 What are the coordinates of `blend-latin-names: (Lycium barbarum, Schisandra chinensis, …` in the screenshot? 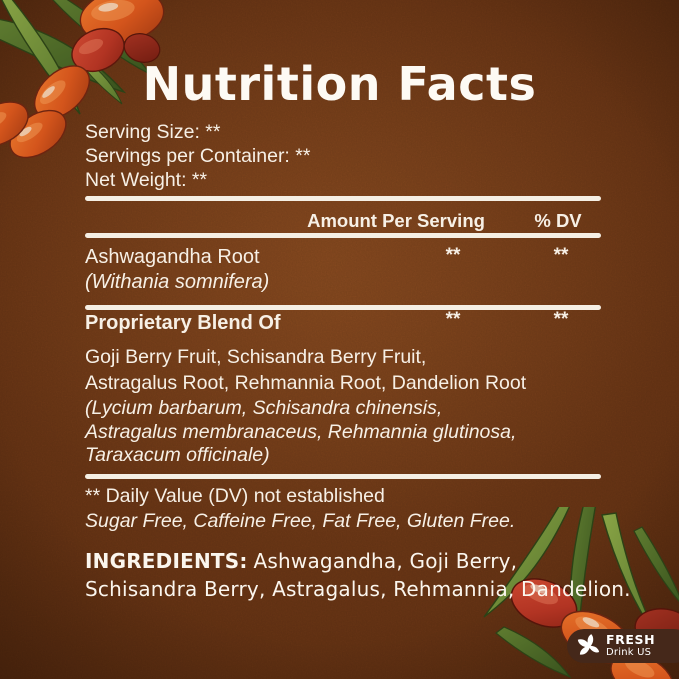 It's located at (300, 432).